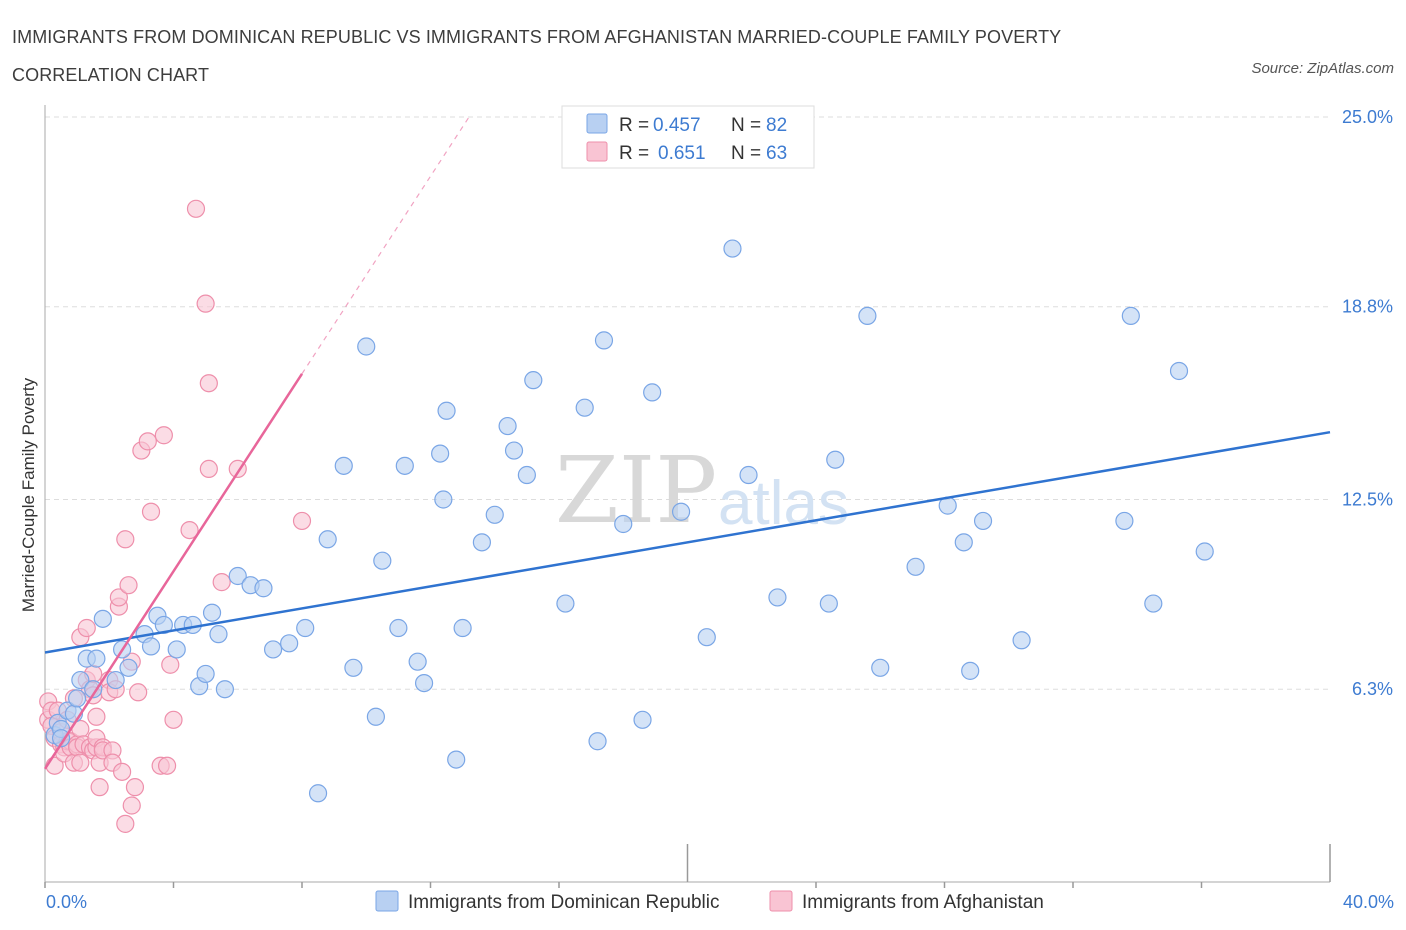 The height and width of the screenshot is (930, 1406). I want to click on legend-n-value-dominican: 82, so click(776, 125).